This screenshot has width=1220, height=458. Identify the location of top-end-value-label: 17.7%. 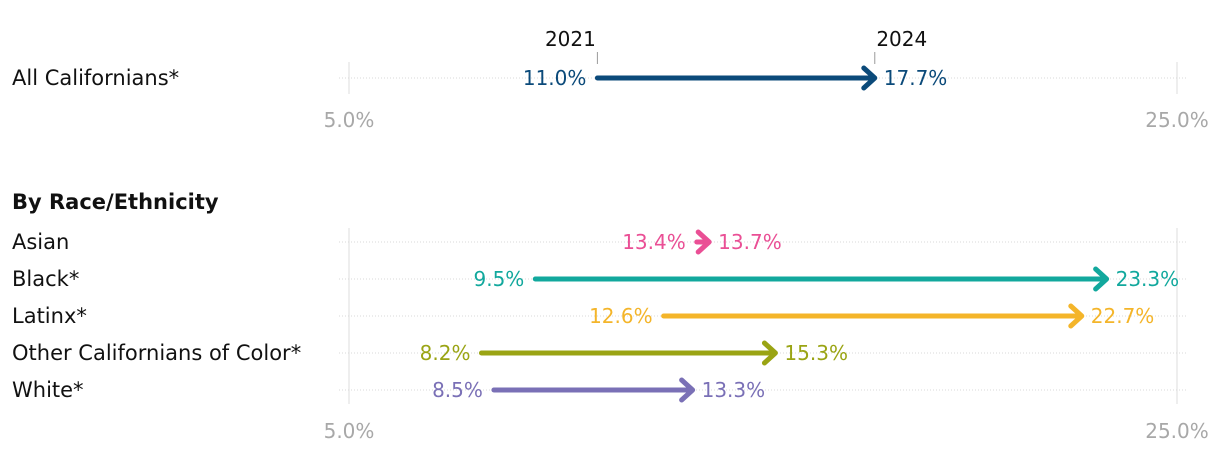
(916, 78).